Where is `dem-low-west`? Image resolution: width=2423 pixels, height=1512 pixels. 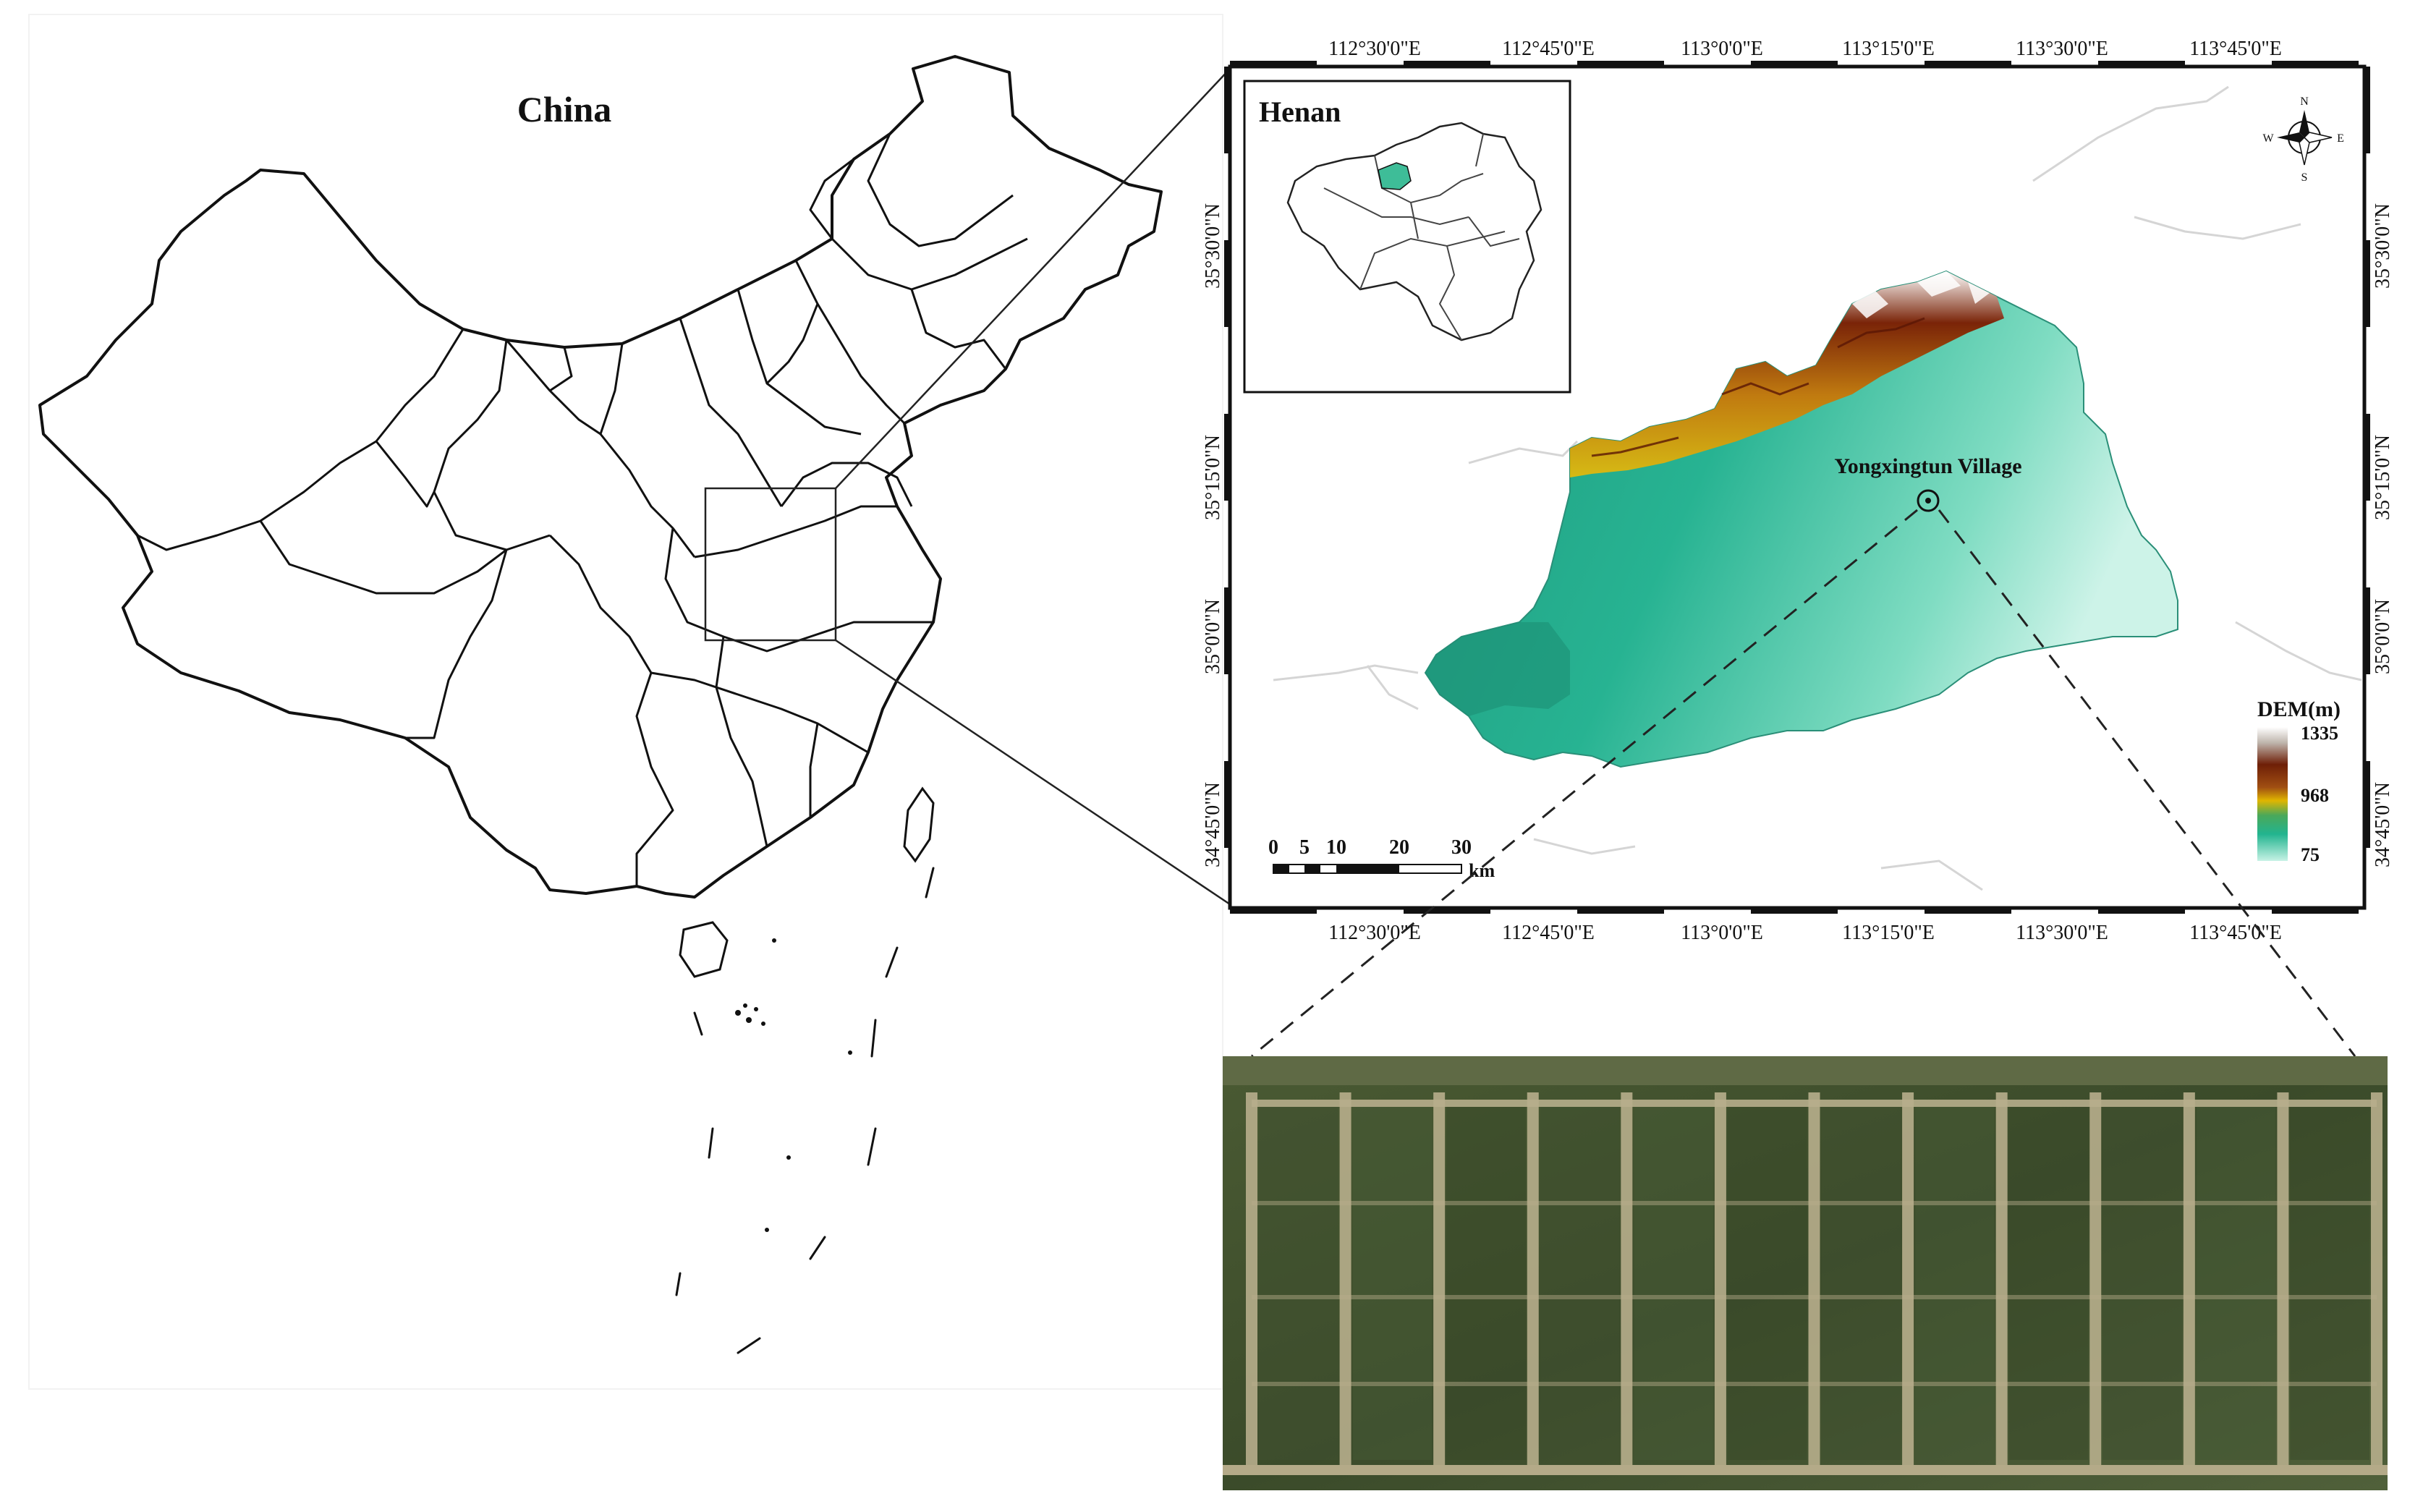
dem-low-west is located at coordinates (1497, 669).